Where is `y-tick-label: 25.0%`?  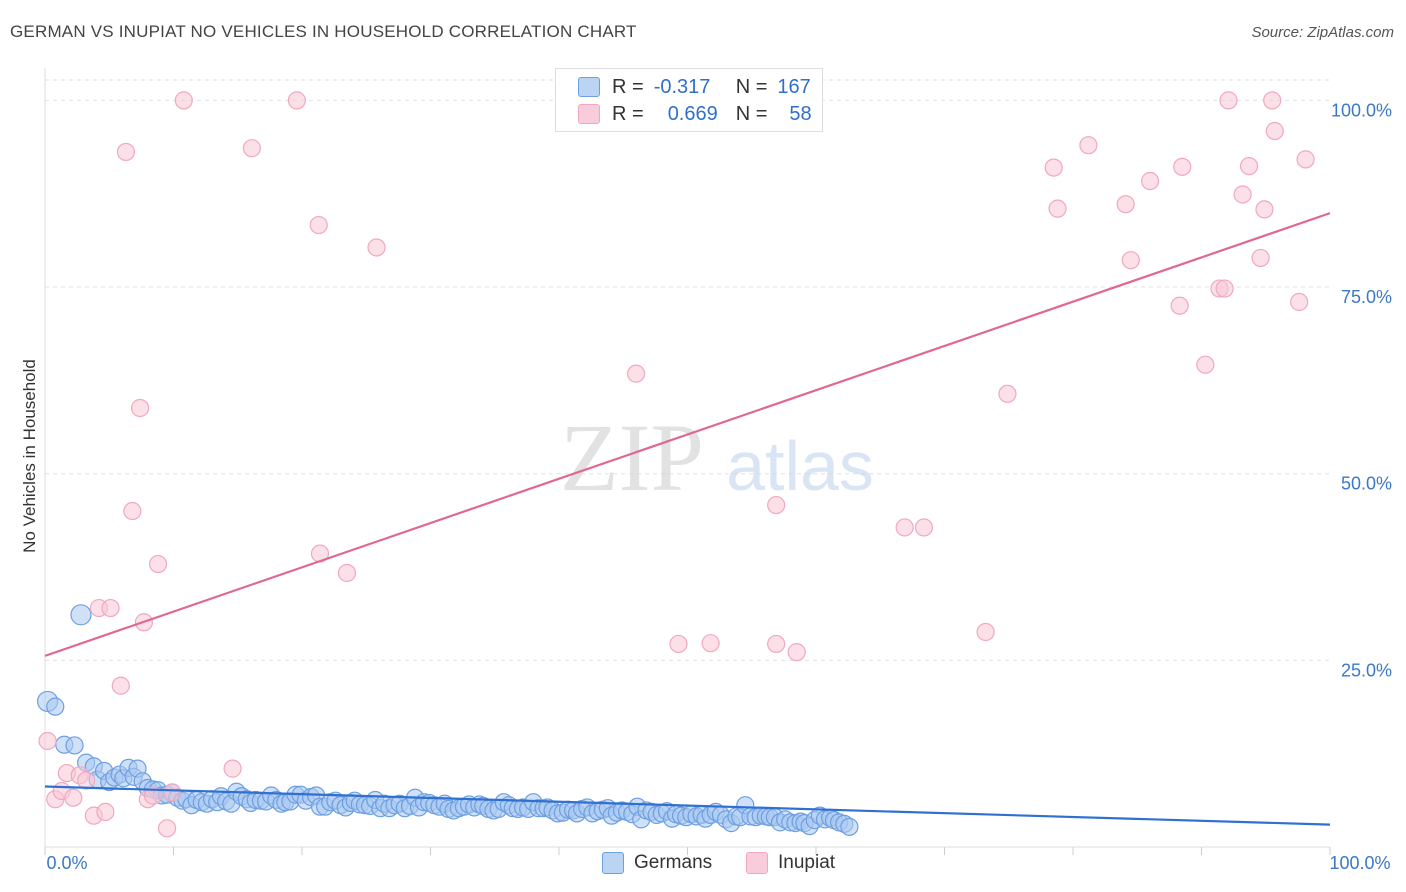 y-tick-label: 25.0% is located at coordinates (1366, 670).